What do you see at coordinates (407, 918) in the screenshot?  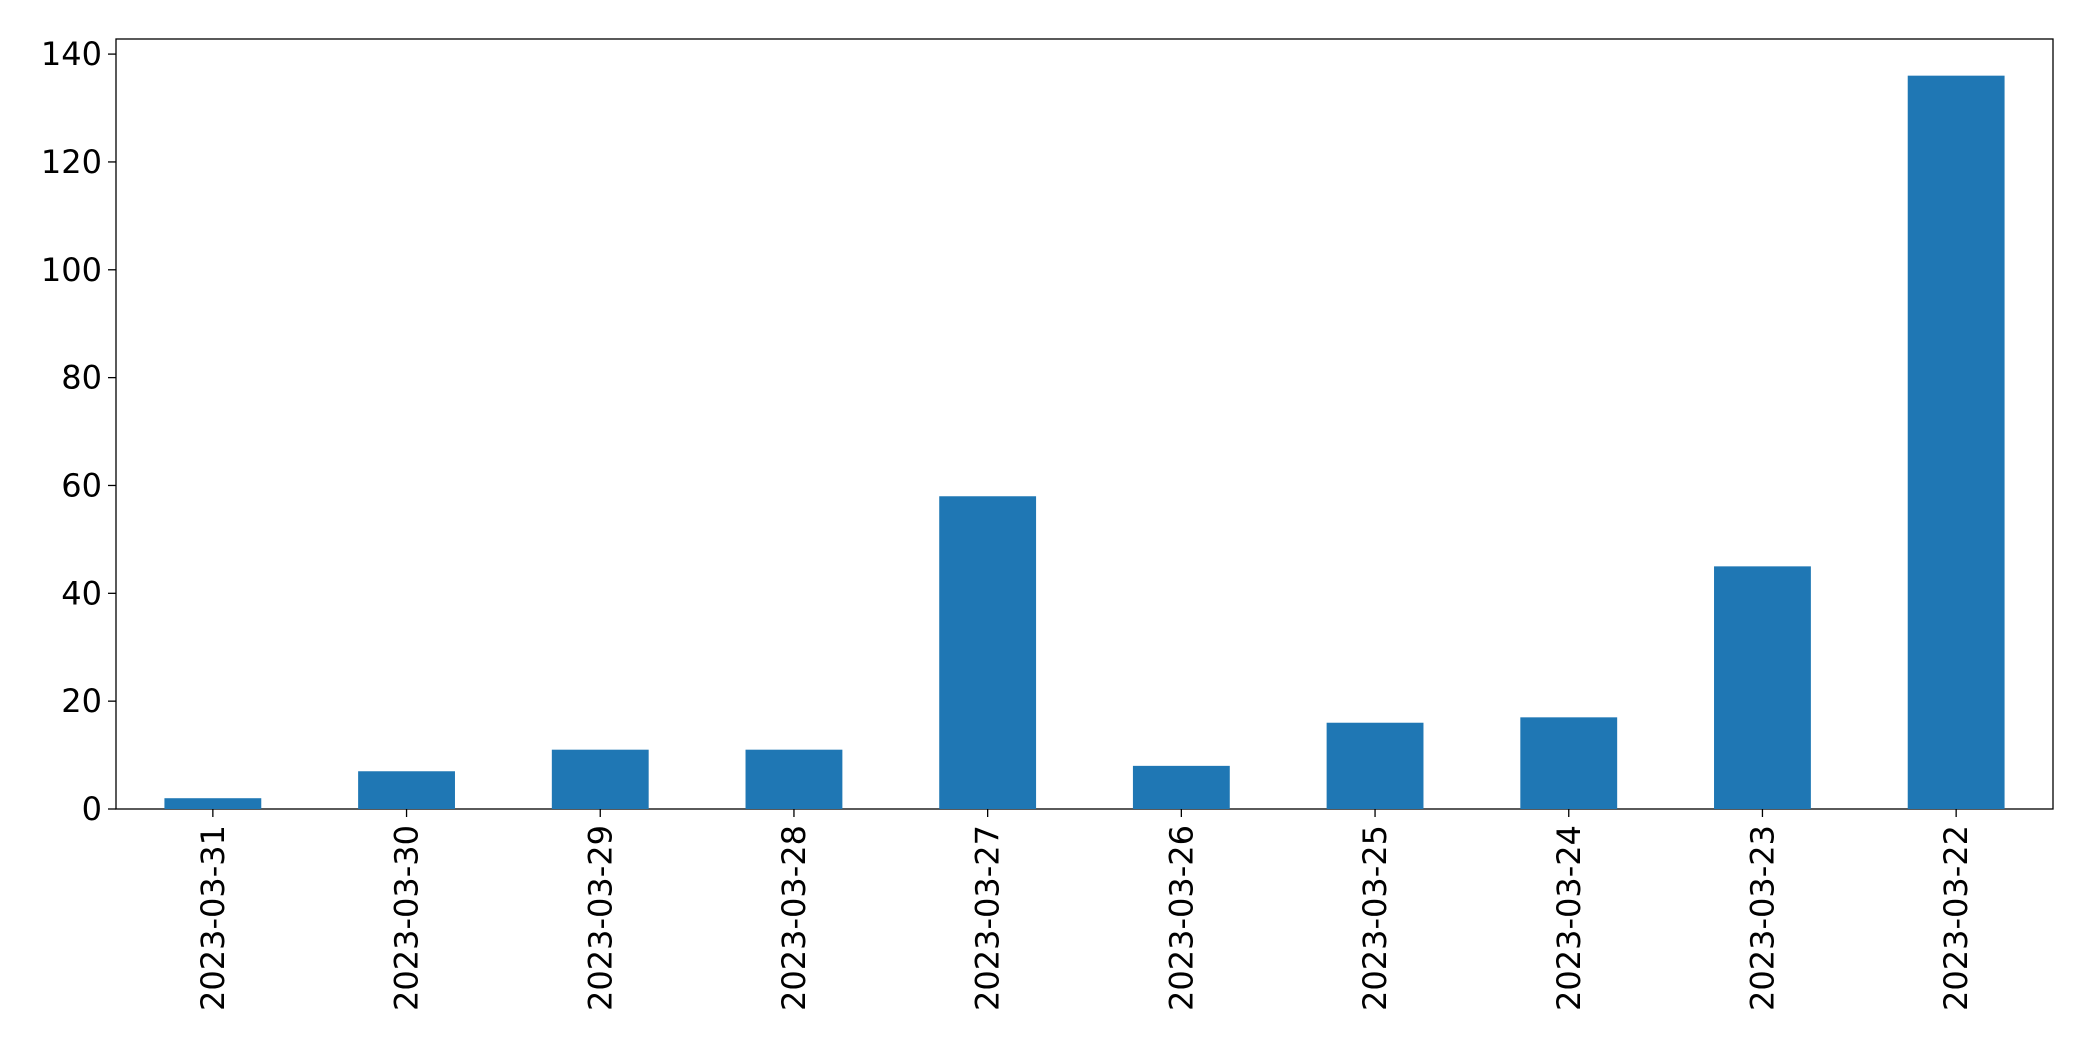 I see `x-tick-label: 2023-03-30` at bounding box center [407, 918].